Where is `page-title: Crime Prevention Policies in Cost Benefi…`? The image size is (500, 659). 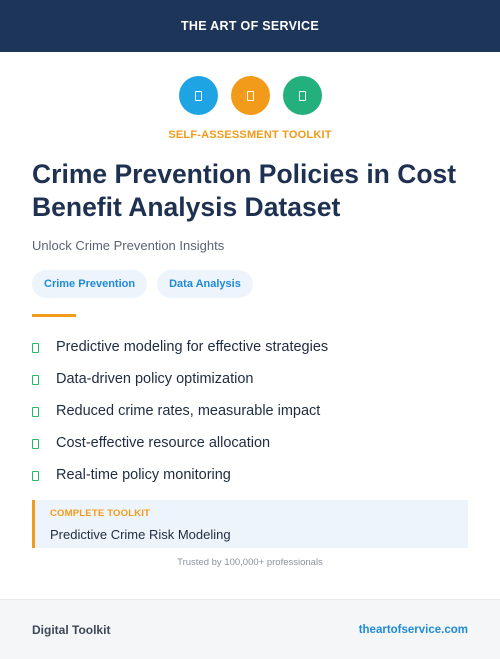 page-title: Crime Prevention Policies in Cost Benefi… is located at coordinates (244, 190).